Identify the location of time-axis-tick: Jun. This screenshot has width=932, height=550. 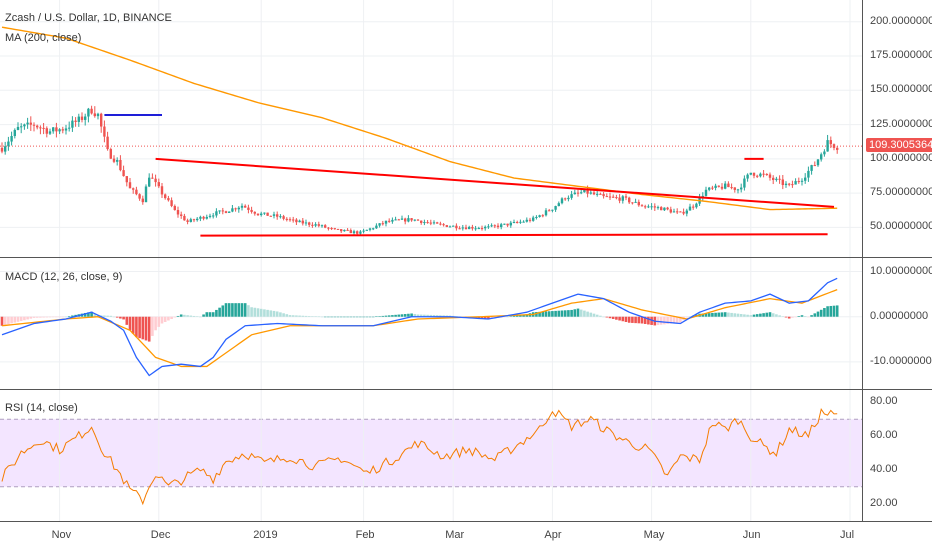
(751, 535).